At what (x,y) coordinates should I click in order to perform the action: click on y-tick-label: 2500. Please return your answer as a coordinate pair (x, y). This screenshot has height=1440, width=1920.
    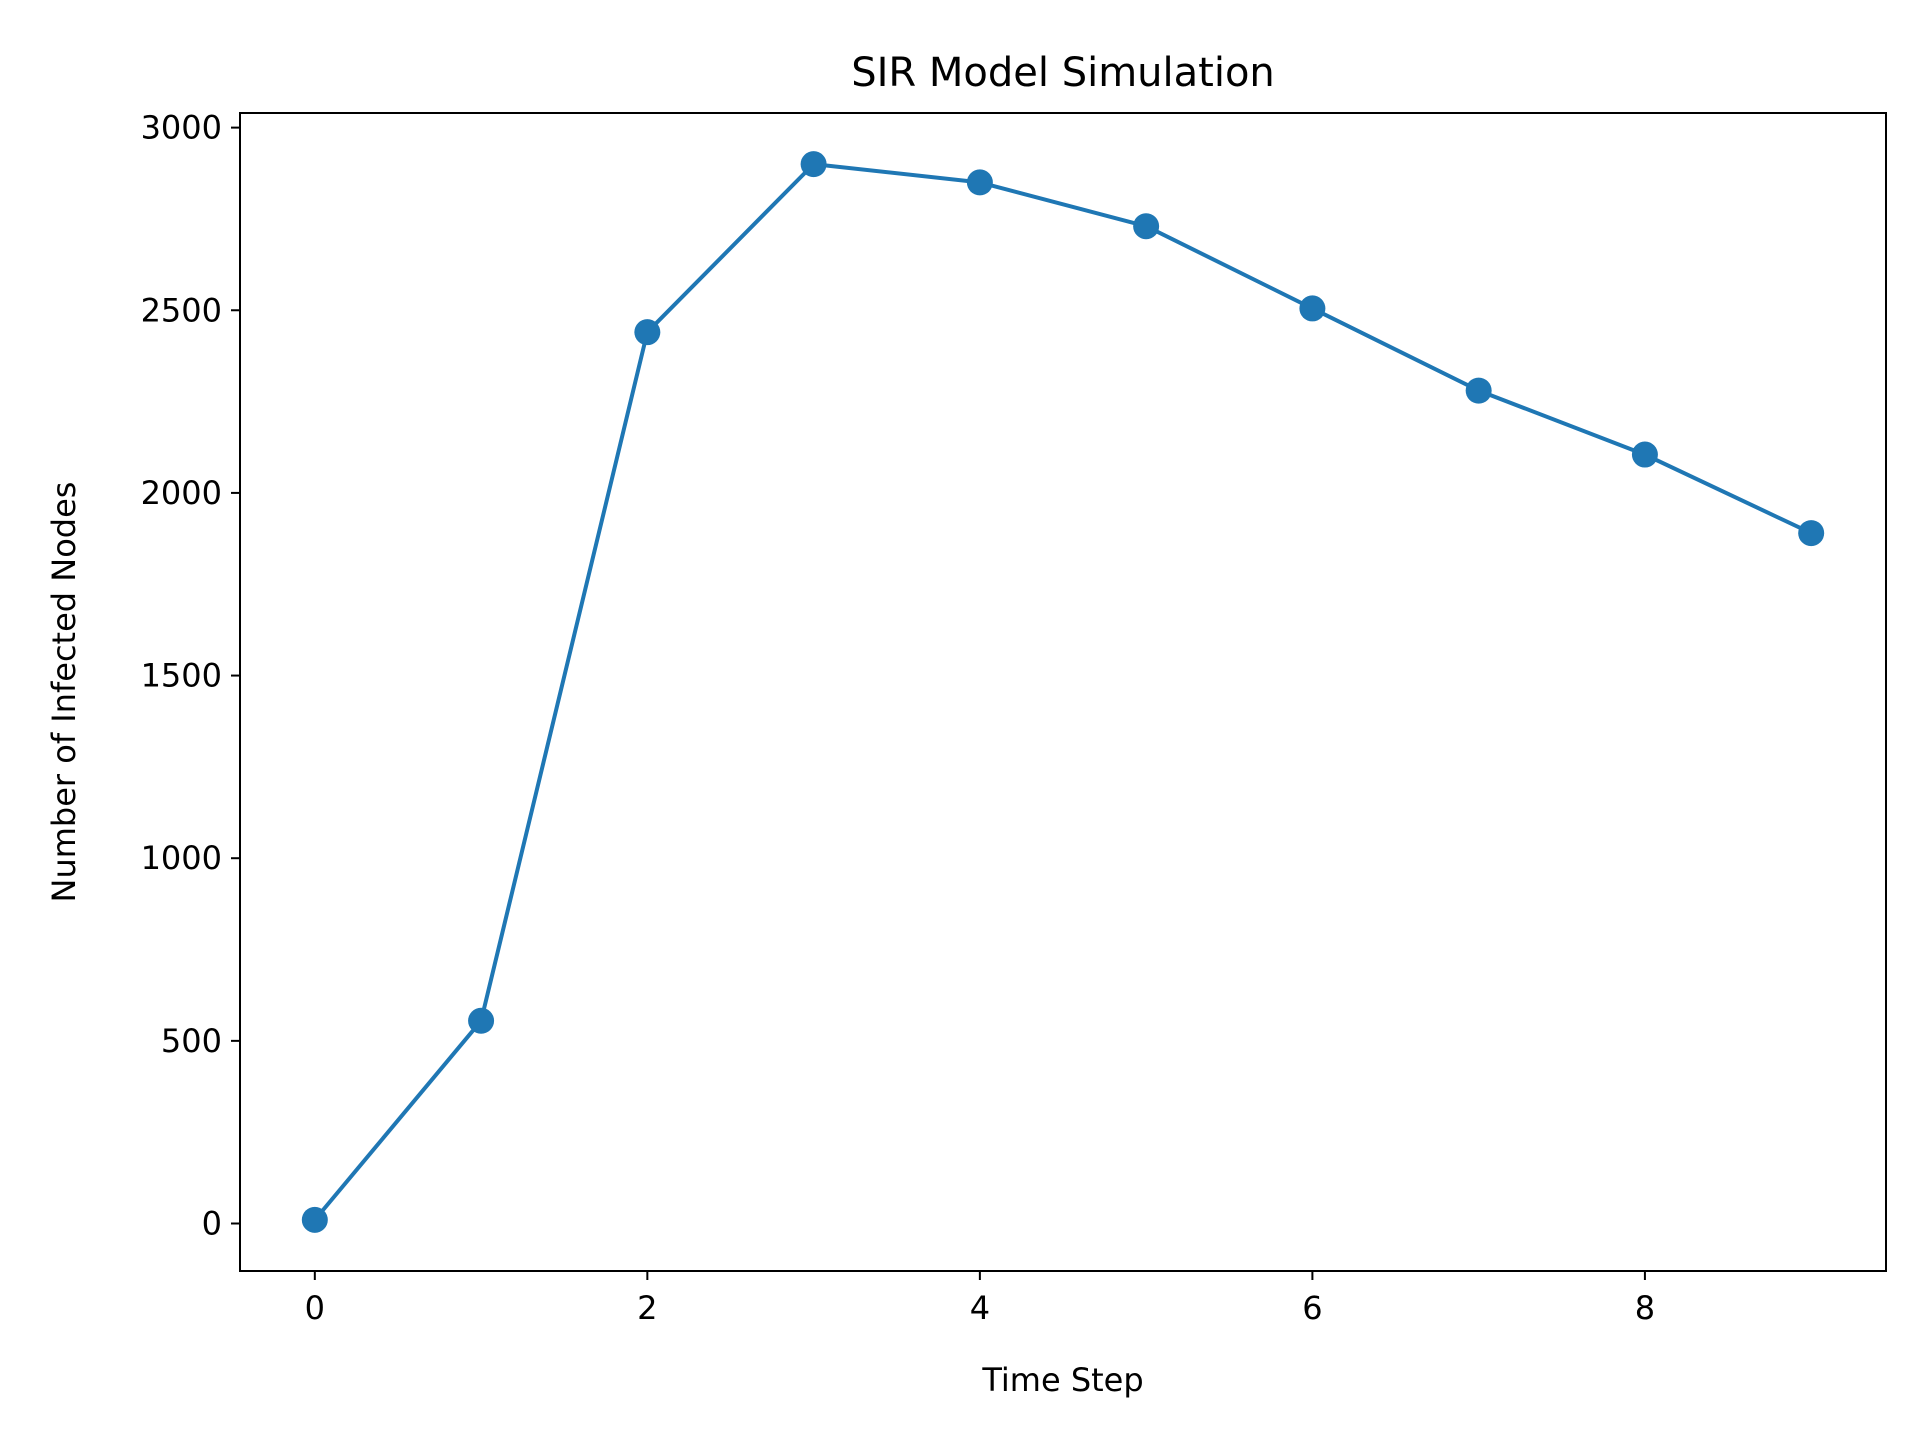
    Looking at the image, I should click on (181, 310).